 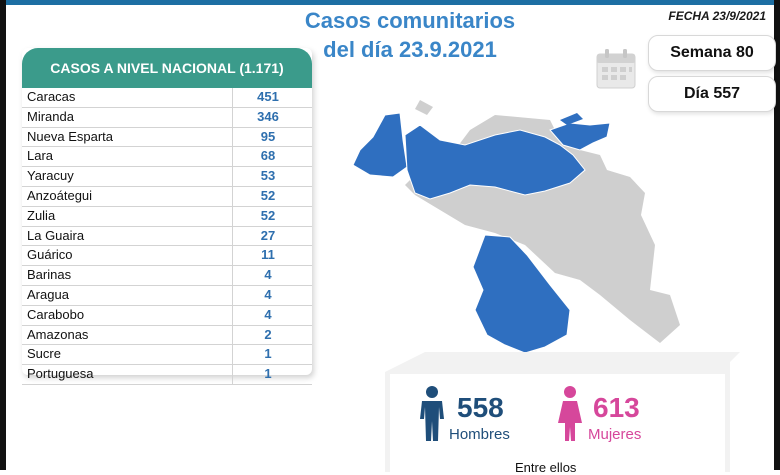 I want to click on case-count: 53, so click(x=268, y=176).